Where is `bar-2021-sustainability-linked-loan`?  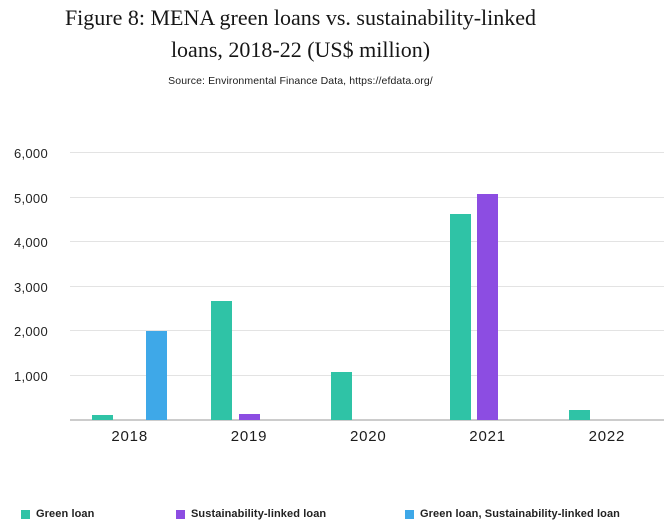
bar-2021-sustainability-linked-loan is located at coordinates (488, 307).